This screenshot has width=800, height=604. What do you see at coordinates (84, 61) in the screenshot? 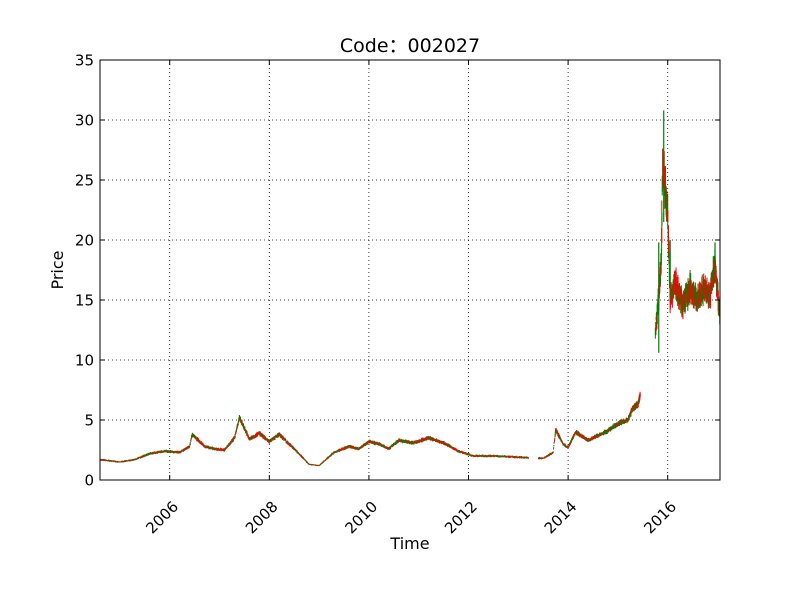
I see `y-tick-label: 35` at bounding box center [84, 61].